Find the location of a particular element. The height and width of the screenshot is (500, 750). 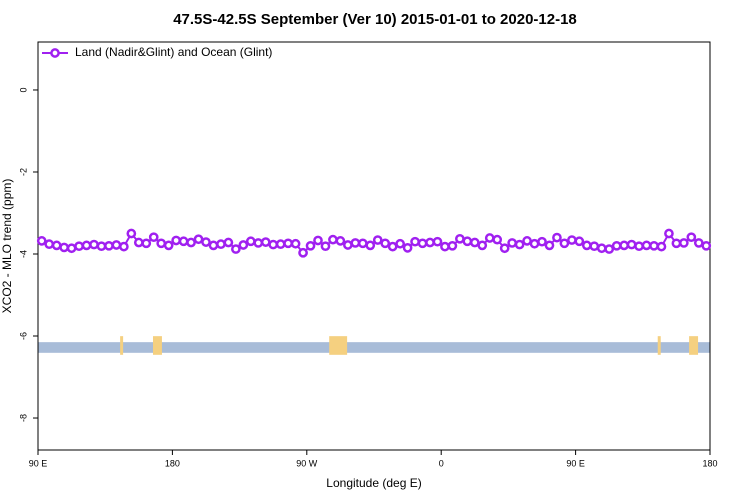

y-tick-label: -4 is located at coordinates (23, 254).